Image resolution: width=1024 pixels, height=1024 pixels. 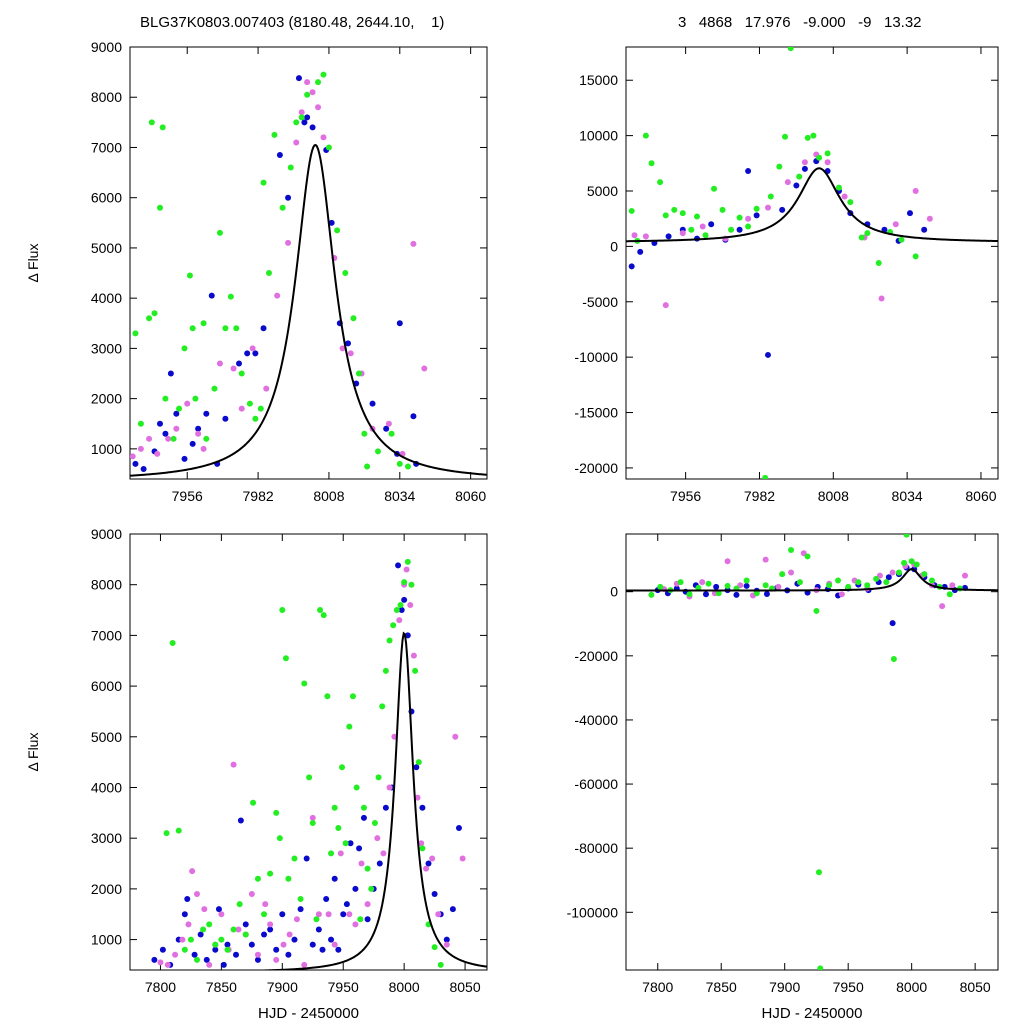 I want to click on x-tick-label: 8000, so click(x=404, y=987).